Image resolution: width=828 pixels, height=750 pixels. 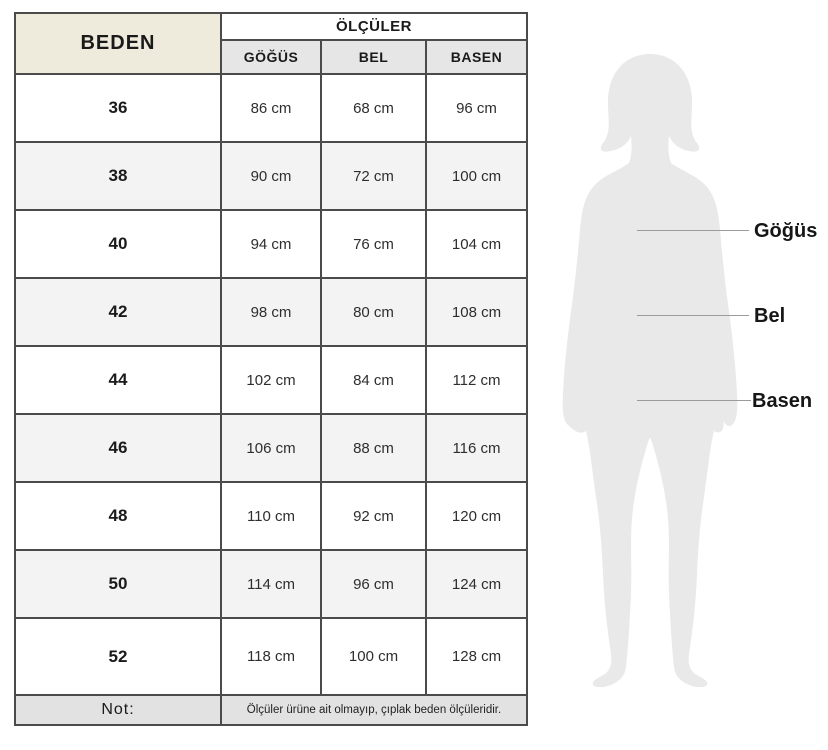 I want to click on chest-leader-line, so click(x=693, y=230).